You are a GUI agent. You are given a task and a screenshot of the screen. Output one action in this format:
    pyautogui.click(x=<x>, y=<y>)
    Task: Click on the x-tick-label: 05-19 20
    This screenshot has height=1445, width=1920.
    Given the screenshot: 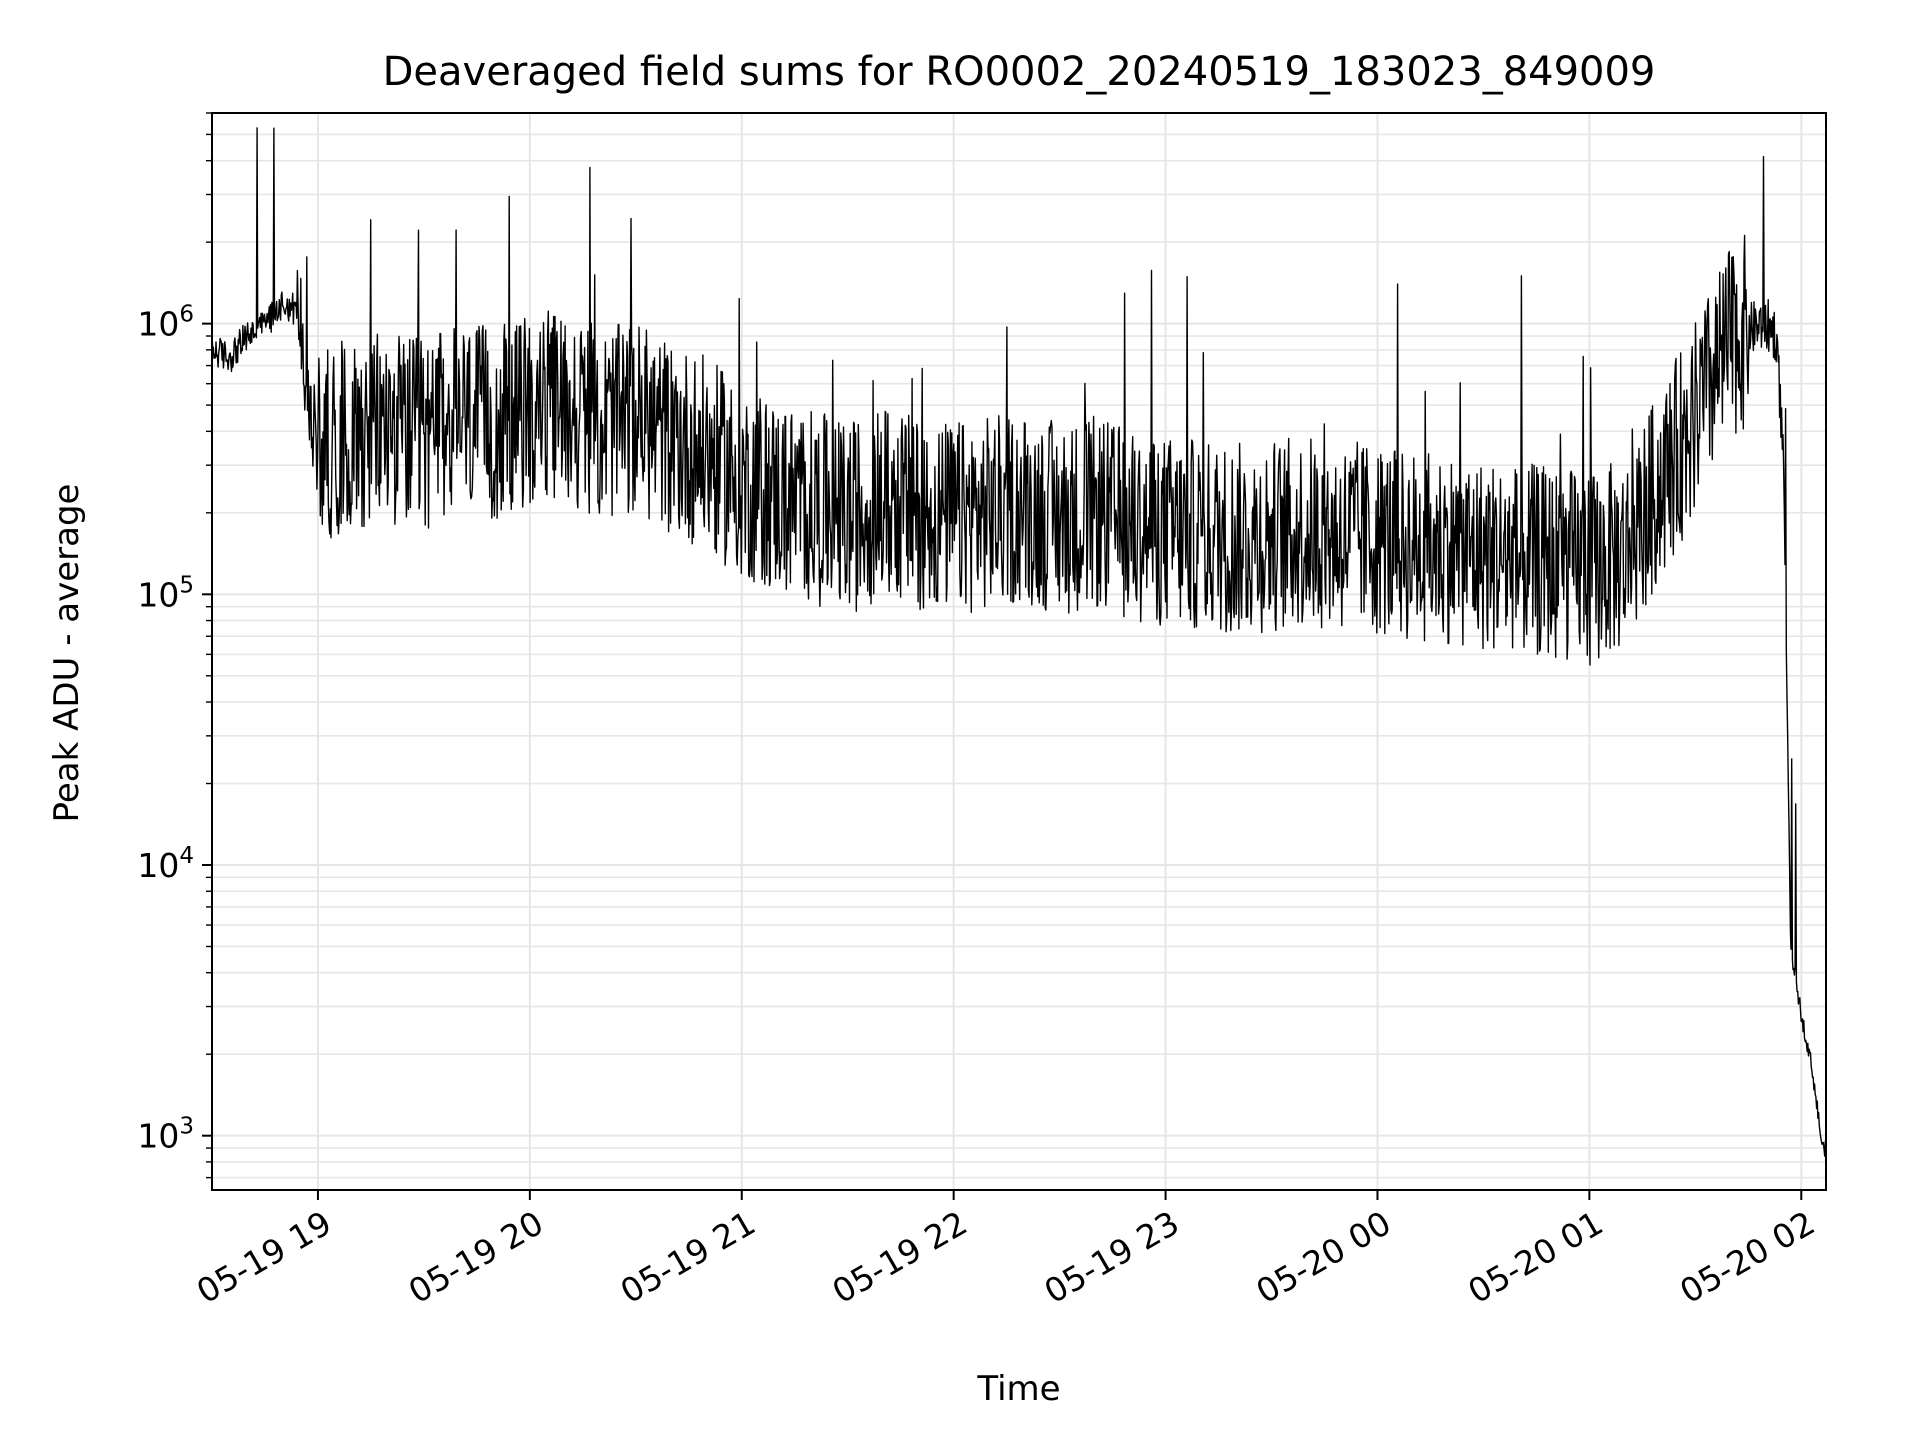 What is the action you would take?
    pyautogui.click(x=476, y=1257)
    